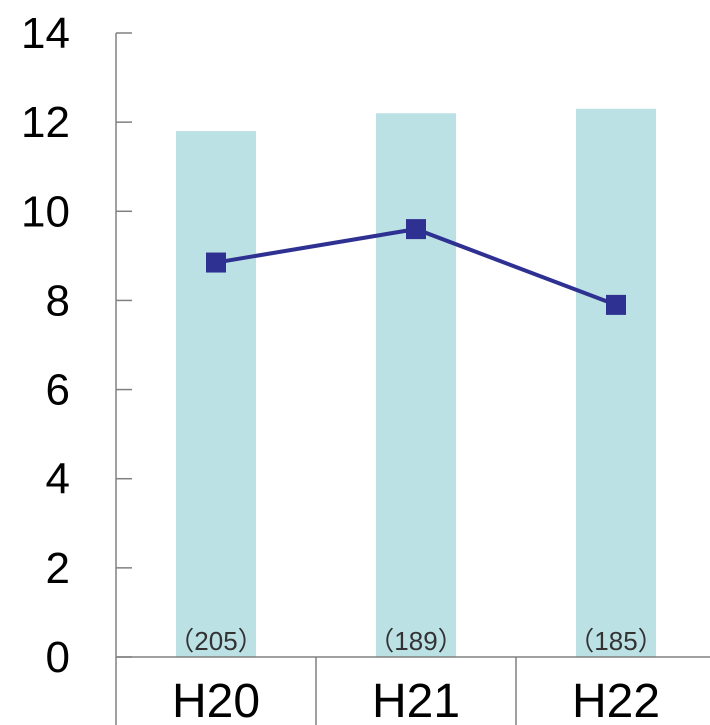 This screenshot has height=725, width=710. What do you see at coordinates (616, 304) in the screenshot?
I see `line-point-H22` at bounding box center [616, 304].